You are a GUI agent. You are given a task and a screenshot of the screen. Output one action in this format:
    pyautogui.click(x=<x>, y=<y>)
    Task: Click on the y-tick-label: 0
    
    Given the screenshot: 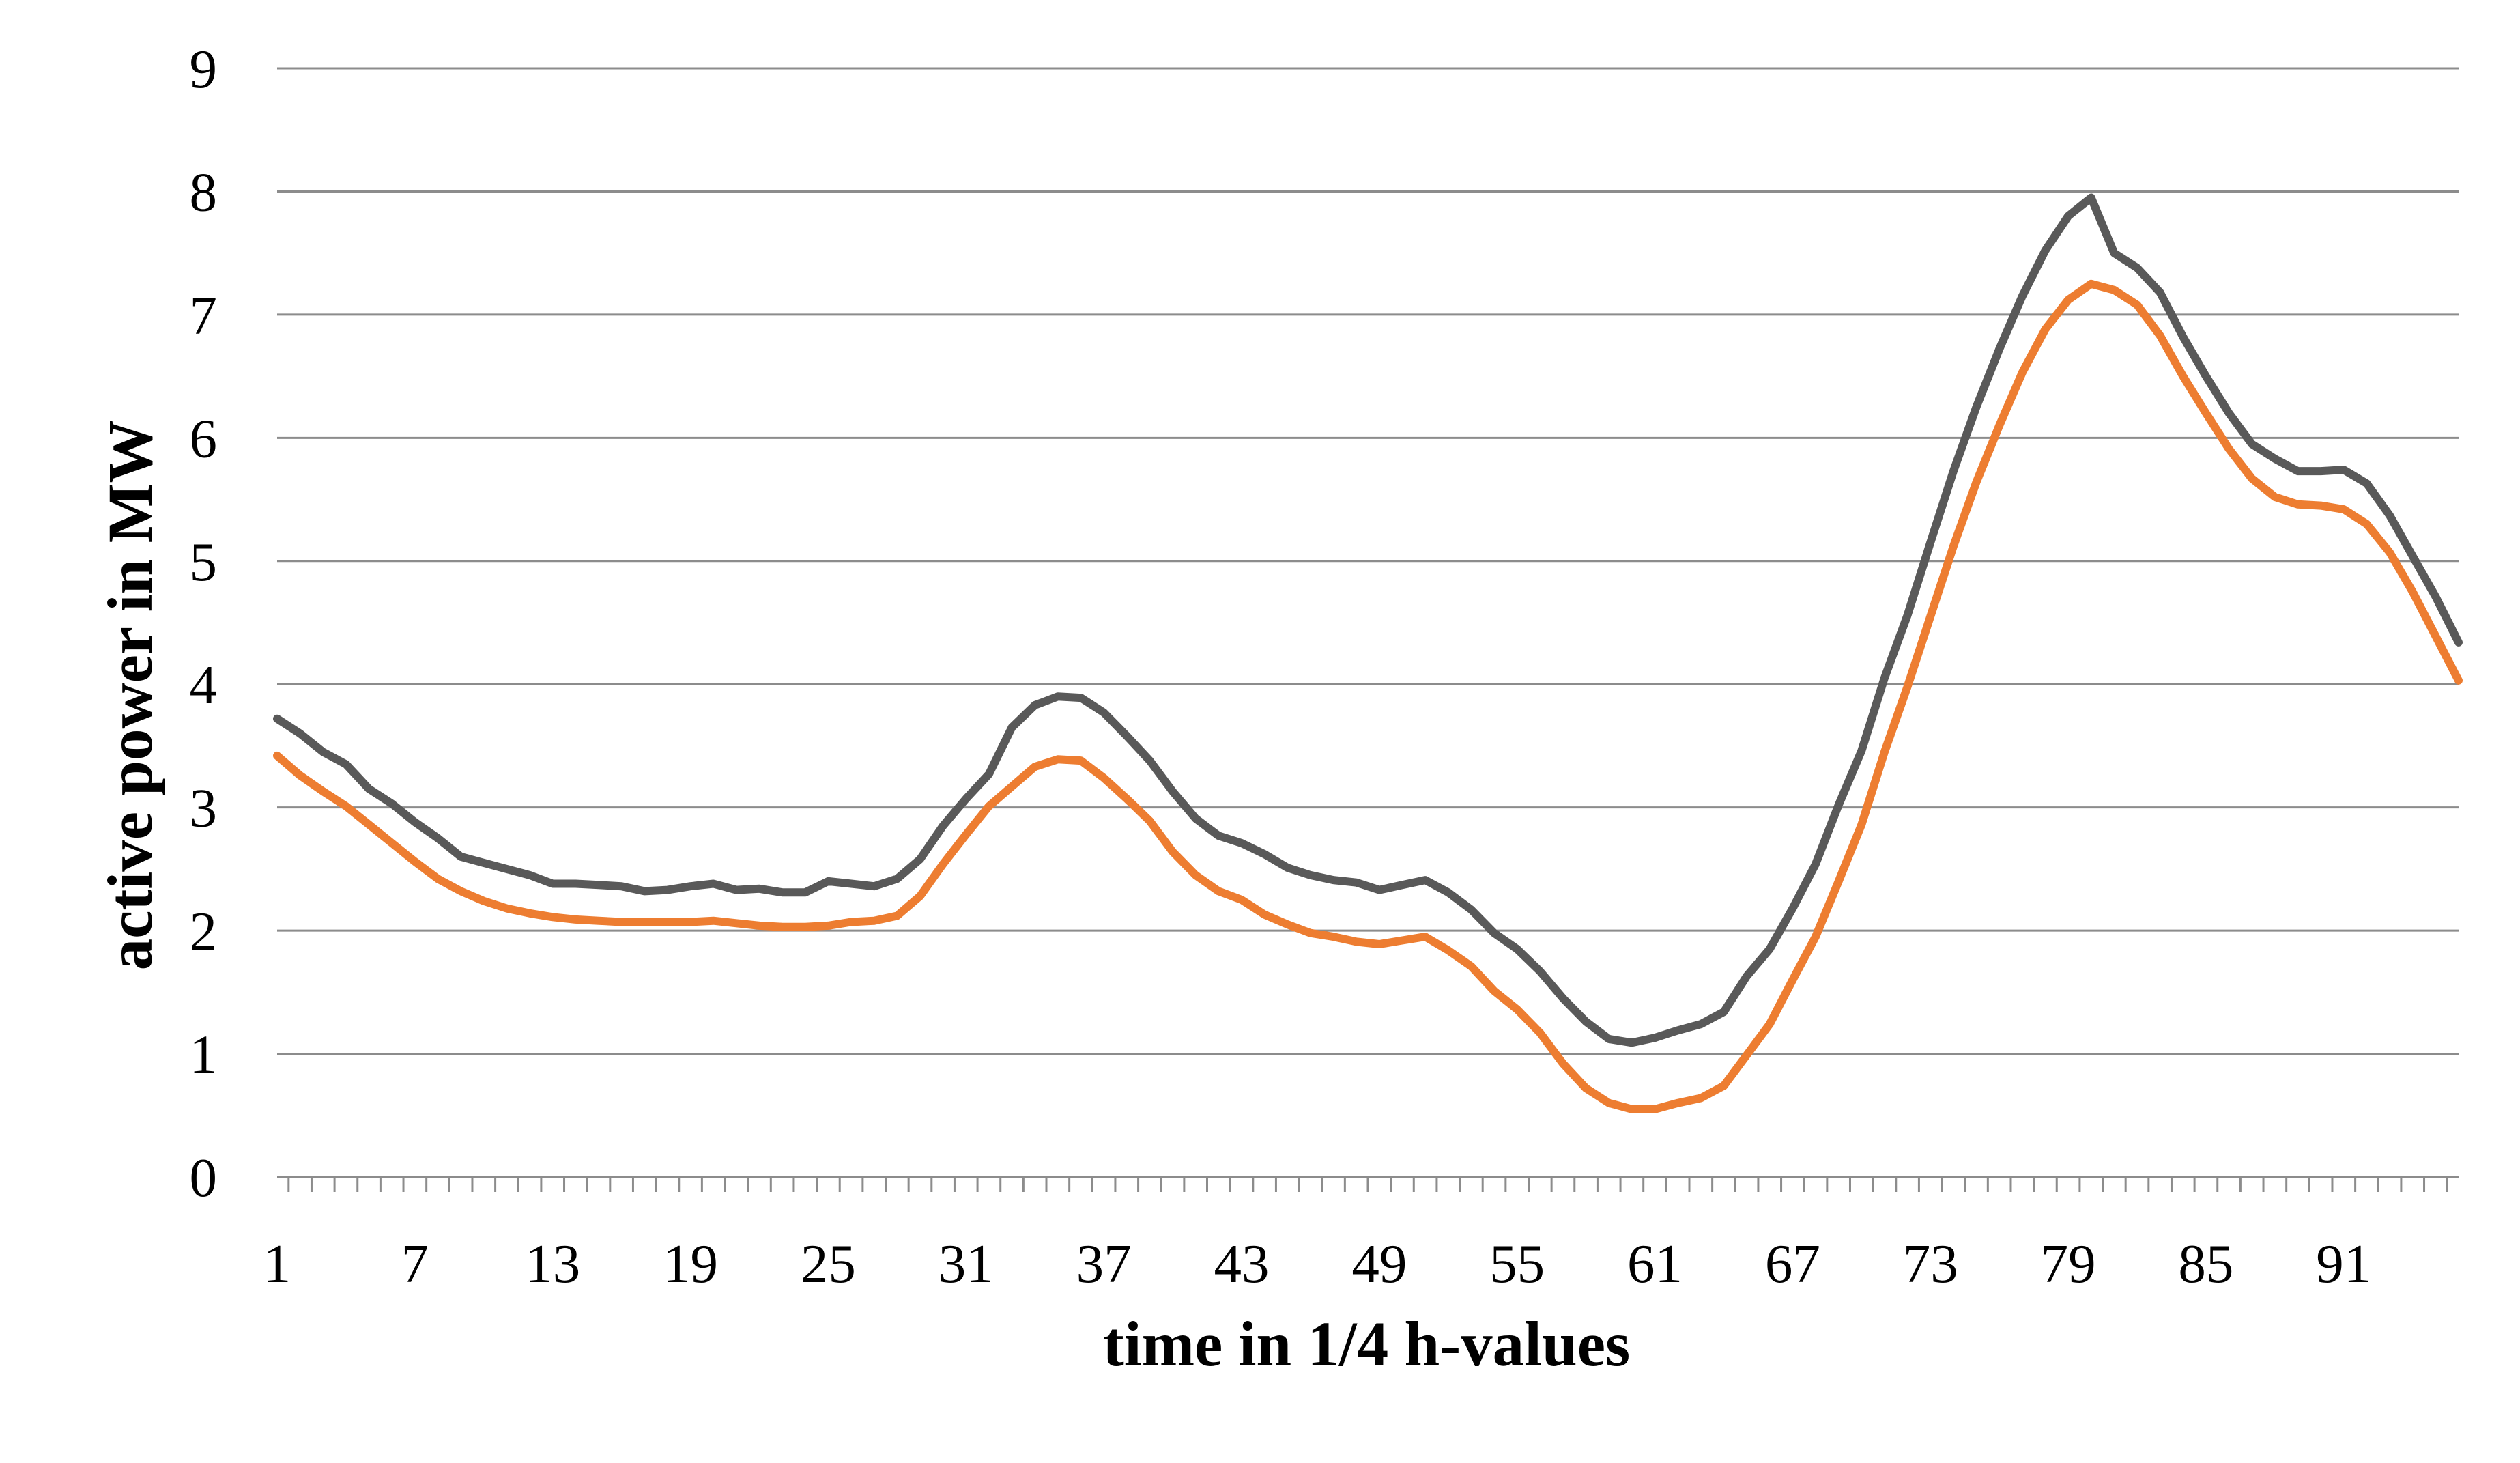 What is the action you would take?
    pyautogui.click(x=204, y=1177)
    